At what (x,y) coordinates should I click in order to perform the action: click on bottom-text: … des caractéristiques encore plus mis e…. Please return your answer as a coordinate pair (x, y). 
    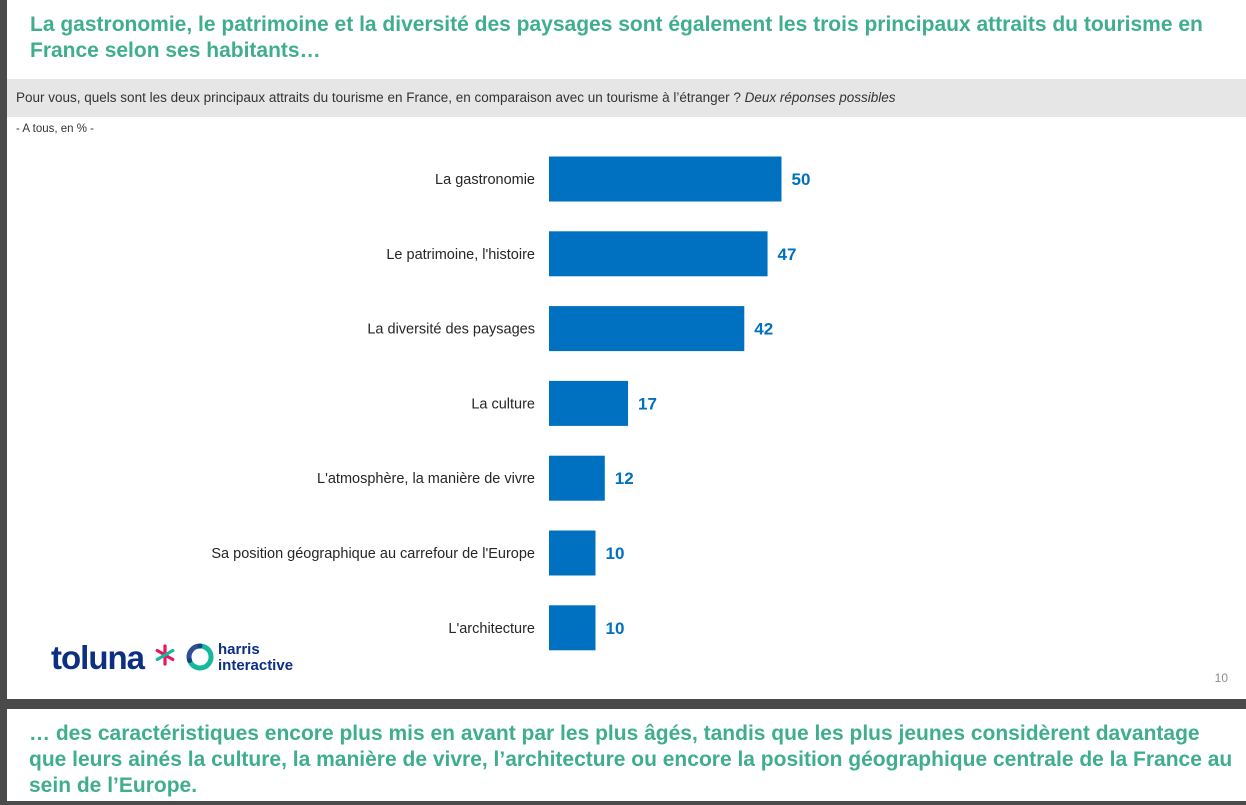
    Looking at the image, I should click on (631, 759).